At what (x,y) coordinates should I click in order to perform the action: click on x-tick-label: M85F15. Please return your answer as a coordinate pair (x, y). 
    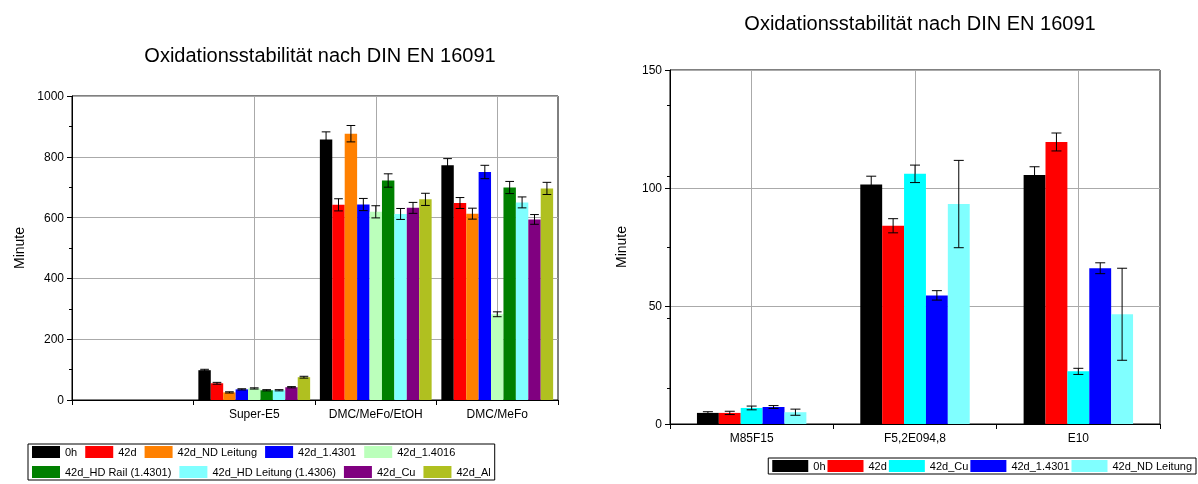
    Looking at the image, I should click on (751, 438).